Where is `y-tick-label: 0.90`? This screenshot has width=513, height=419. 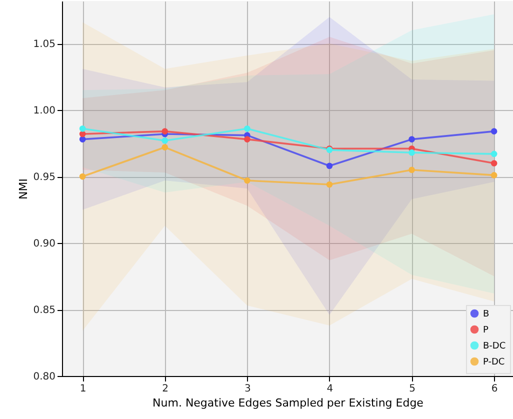
y-tick-label: 0.90 is located at coordinates (44, 244).